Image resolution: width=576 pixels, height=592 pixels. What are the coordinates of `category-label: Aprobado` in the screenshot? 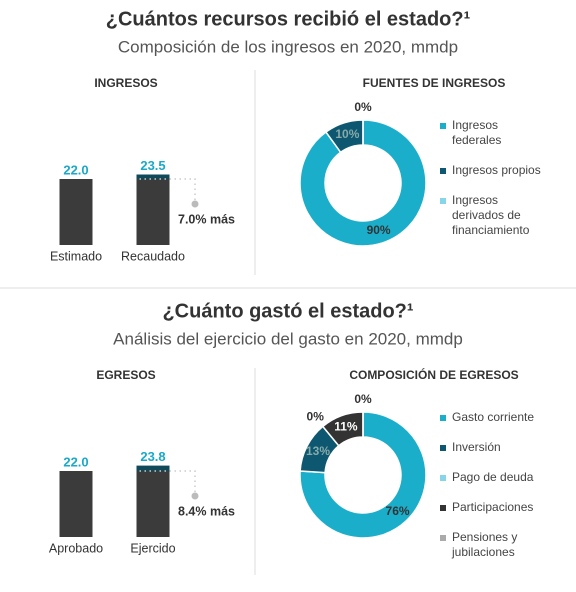 It's located at (76, 548).